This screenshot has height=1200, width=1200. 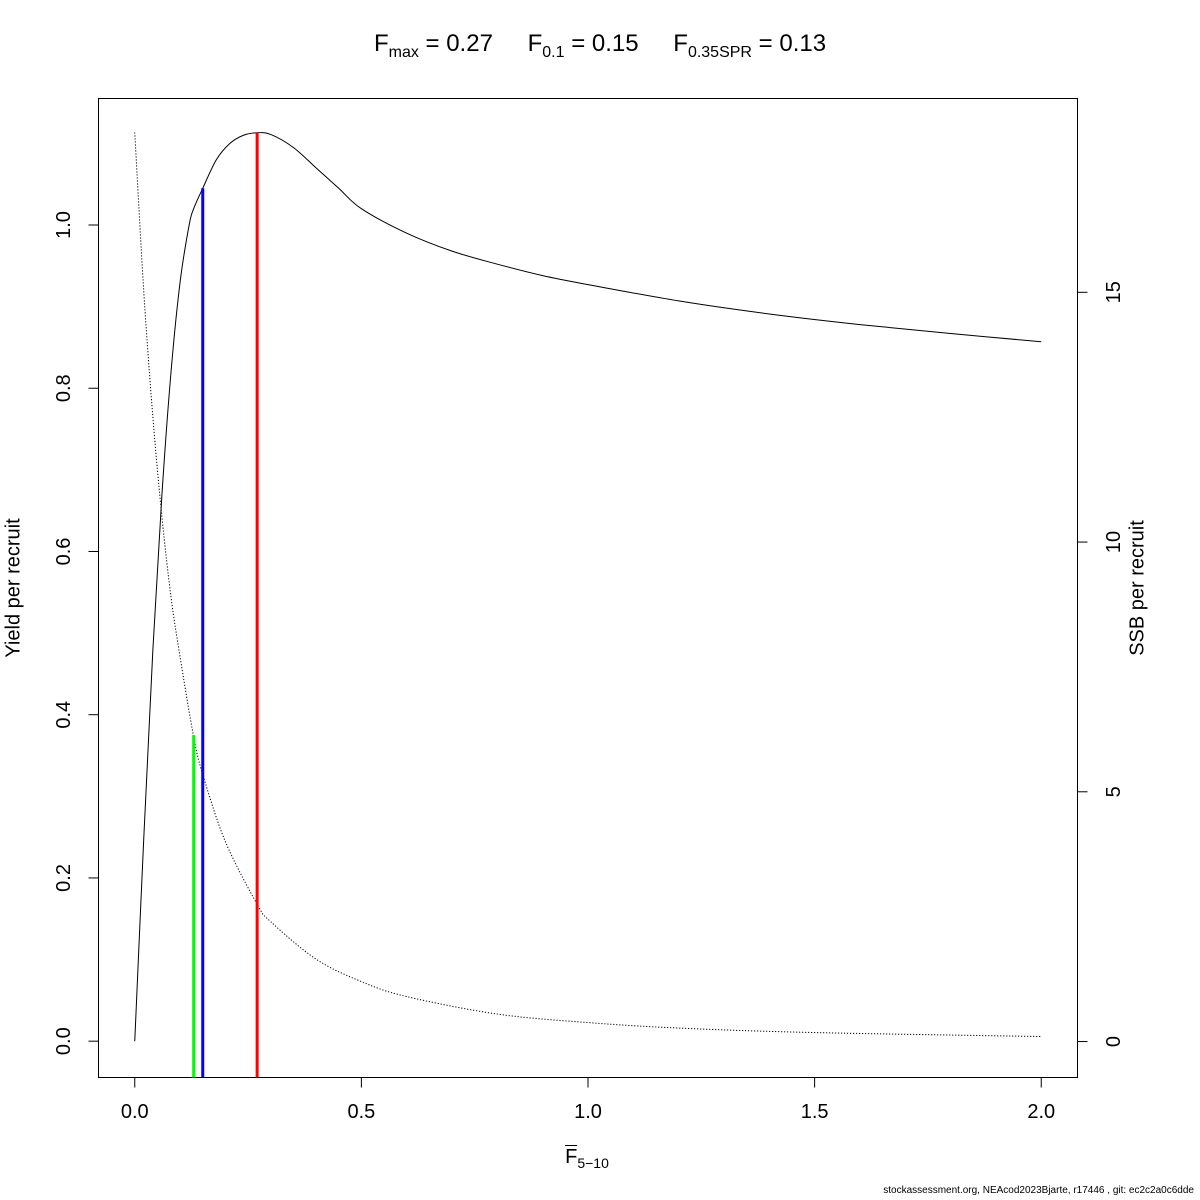 I want to click on x-tick-label: 2.0, so click(x=1041, y=1112).